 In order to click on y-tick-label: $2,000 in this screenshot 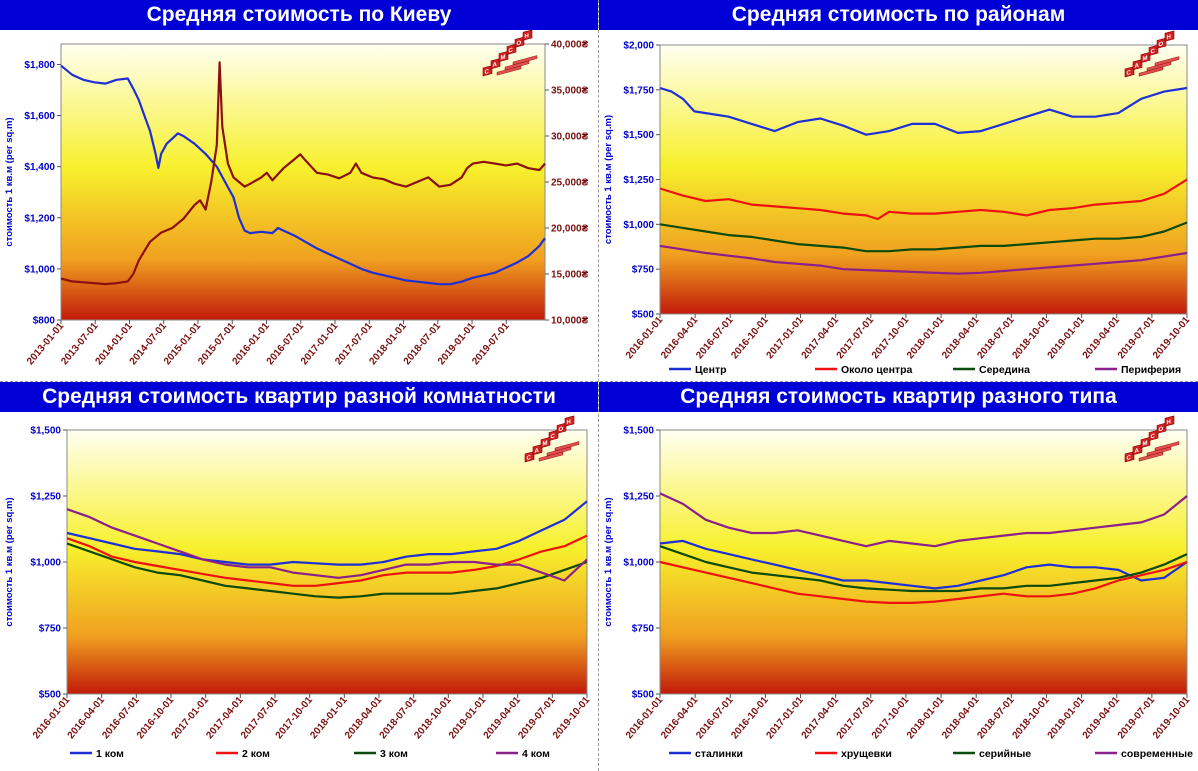, I will do `click(638, 46)`.